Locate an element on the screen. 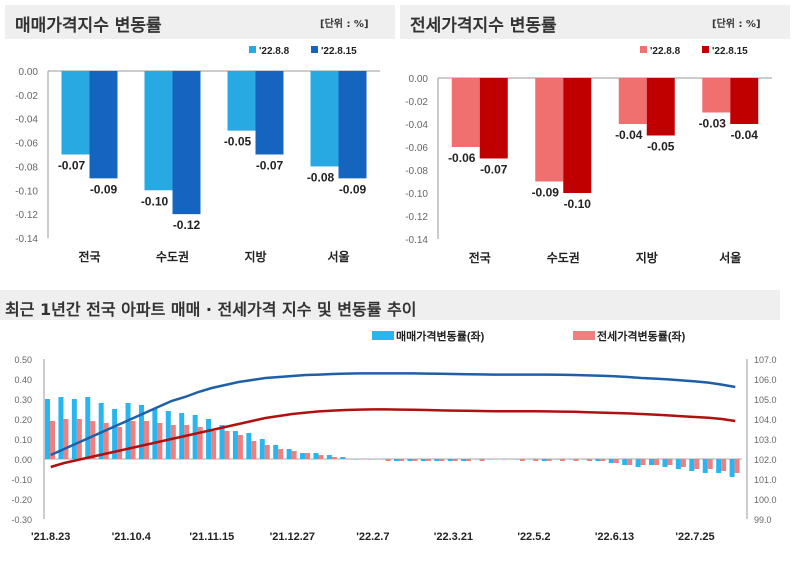 This screenshot has width=800, height=564. trend-y-tick: 0.20 is located at coordinates (23, 420).